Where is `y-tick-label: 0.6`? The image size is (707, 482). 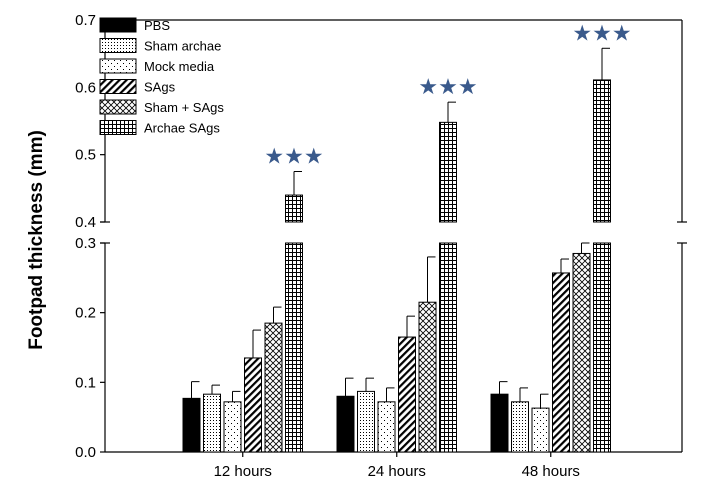
y-tick-label: 0.6 is located at coordinates (85, 87).